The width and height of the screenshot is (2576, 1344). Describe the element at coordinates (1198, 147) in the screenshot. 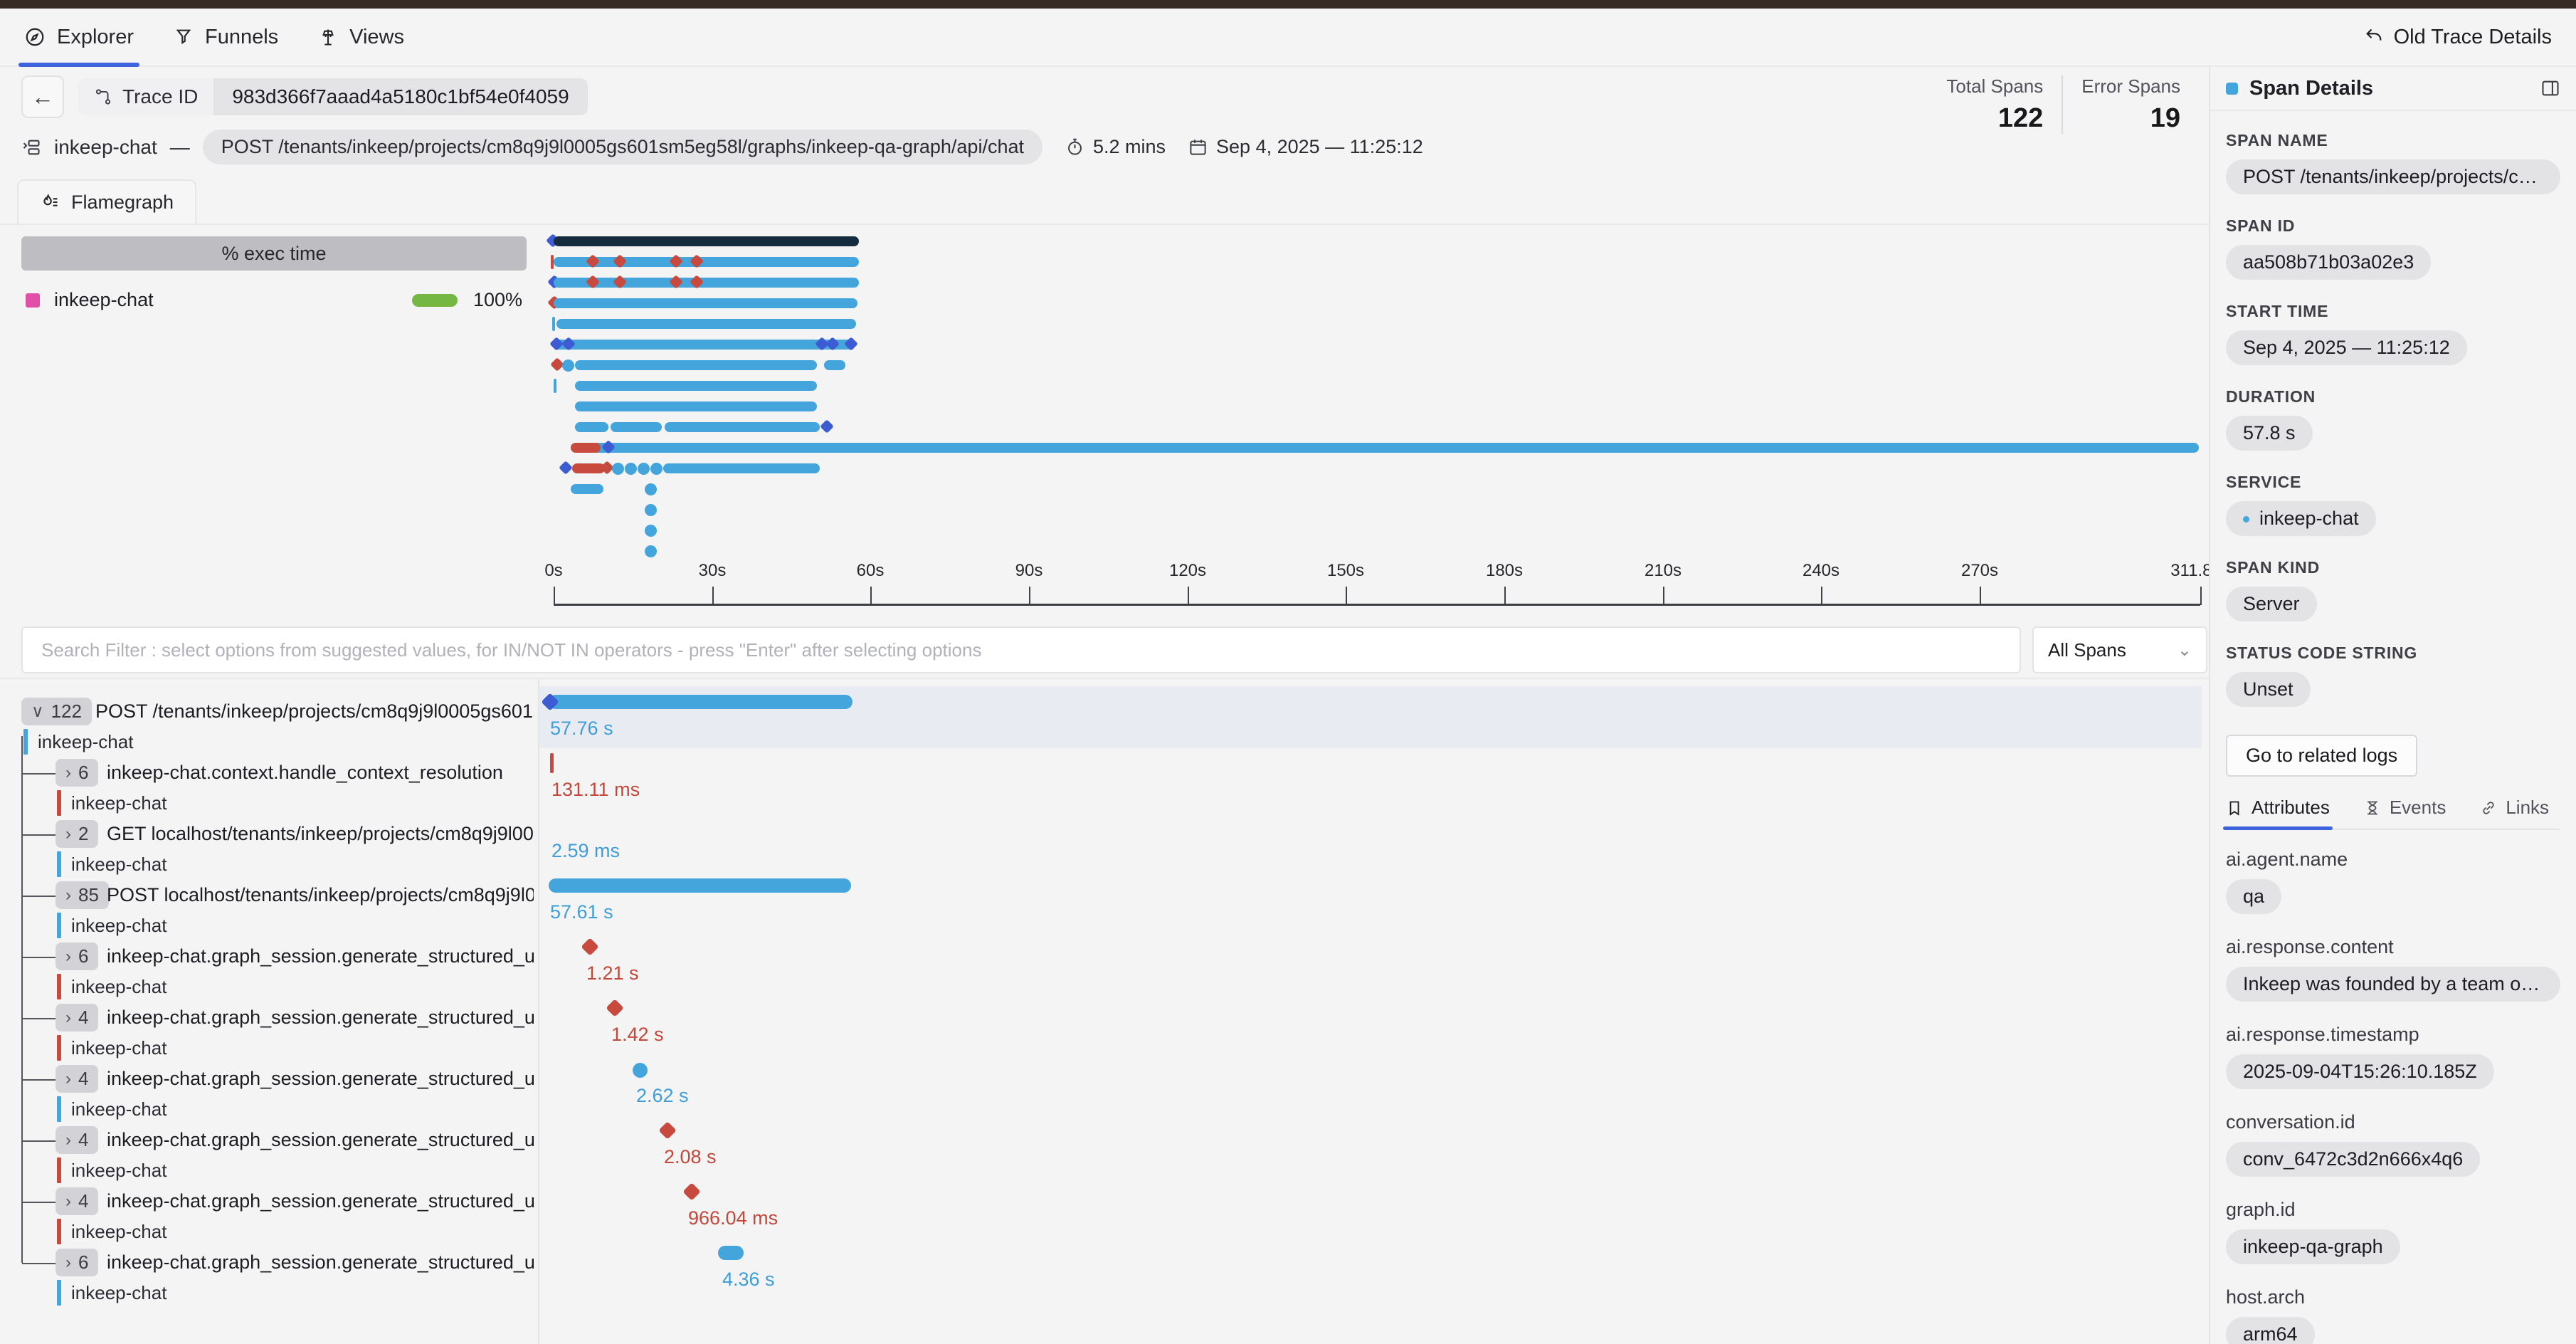

I see `calendar-icon` at that location.